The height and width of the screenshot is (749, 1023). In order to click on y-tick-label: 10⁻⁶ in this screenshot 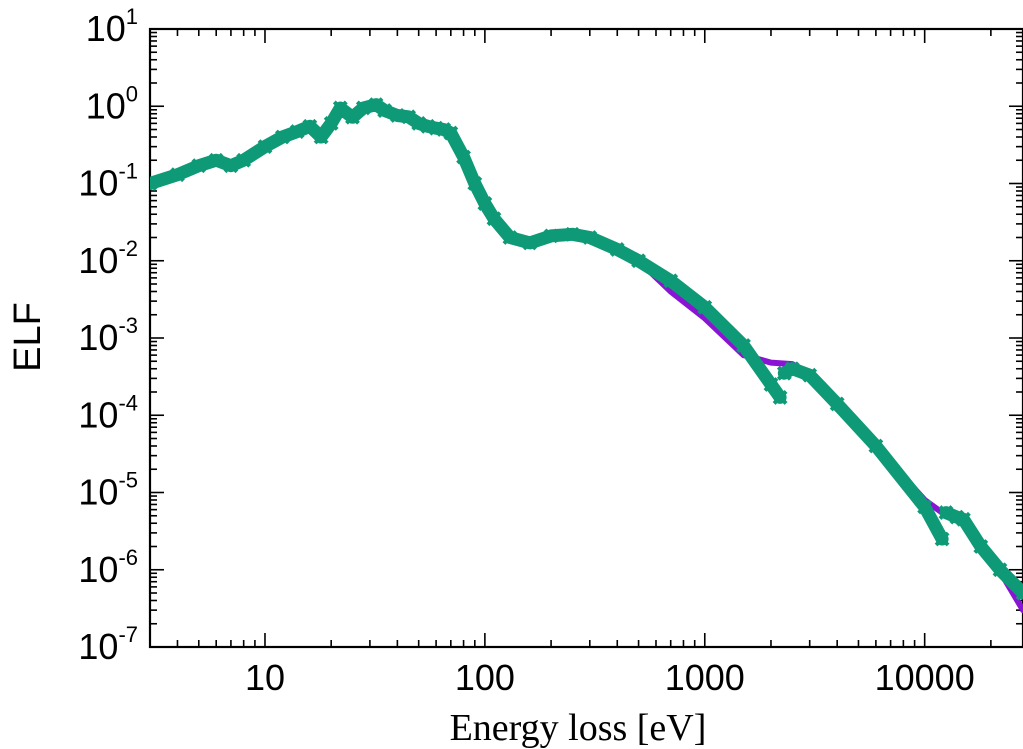, I will do `click(108, 567)`.